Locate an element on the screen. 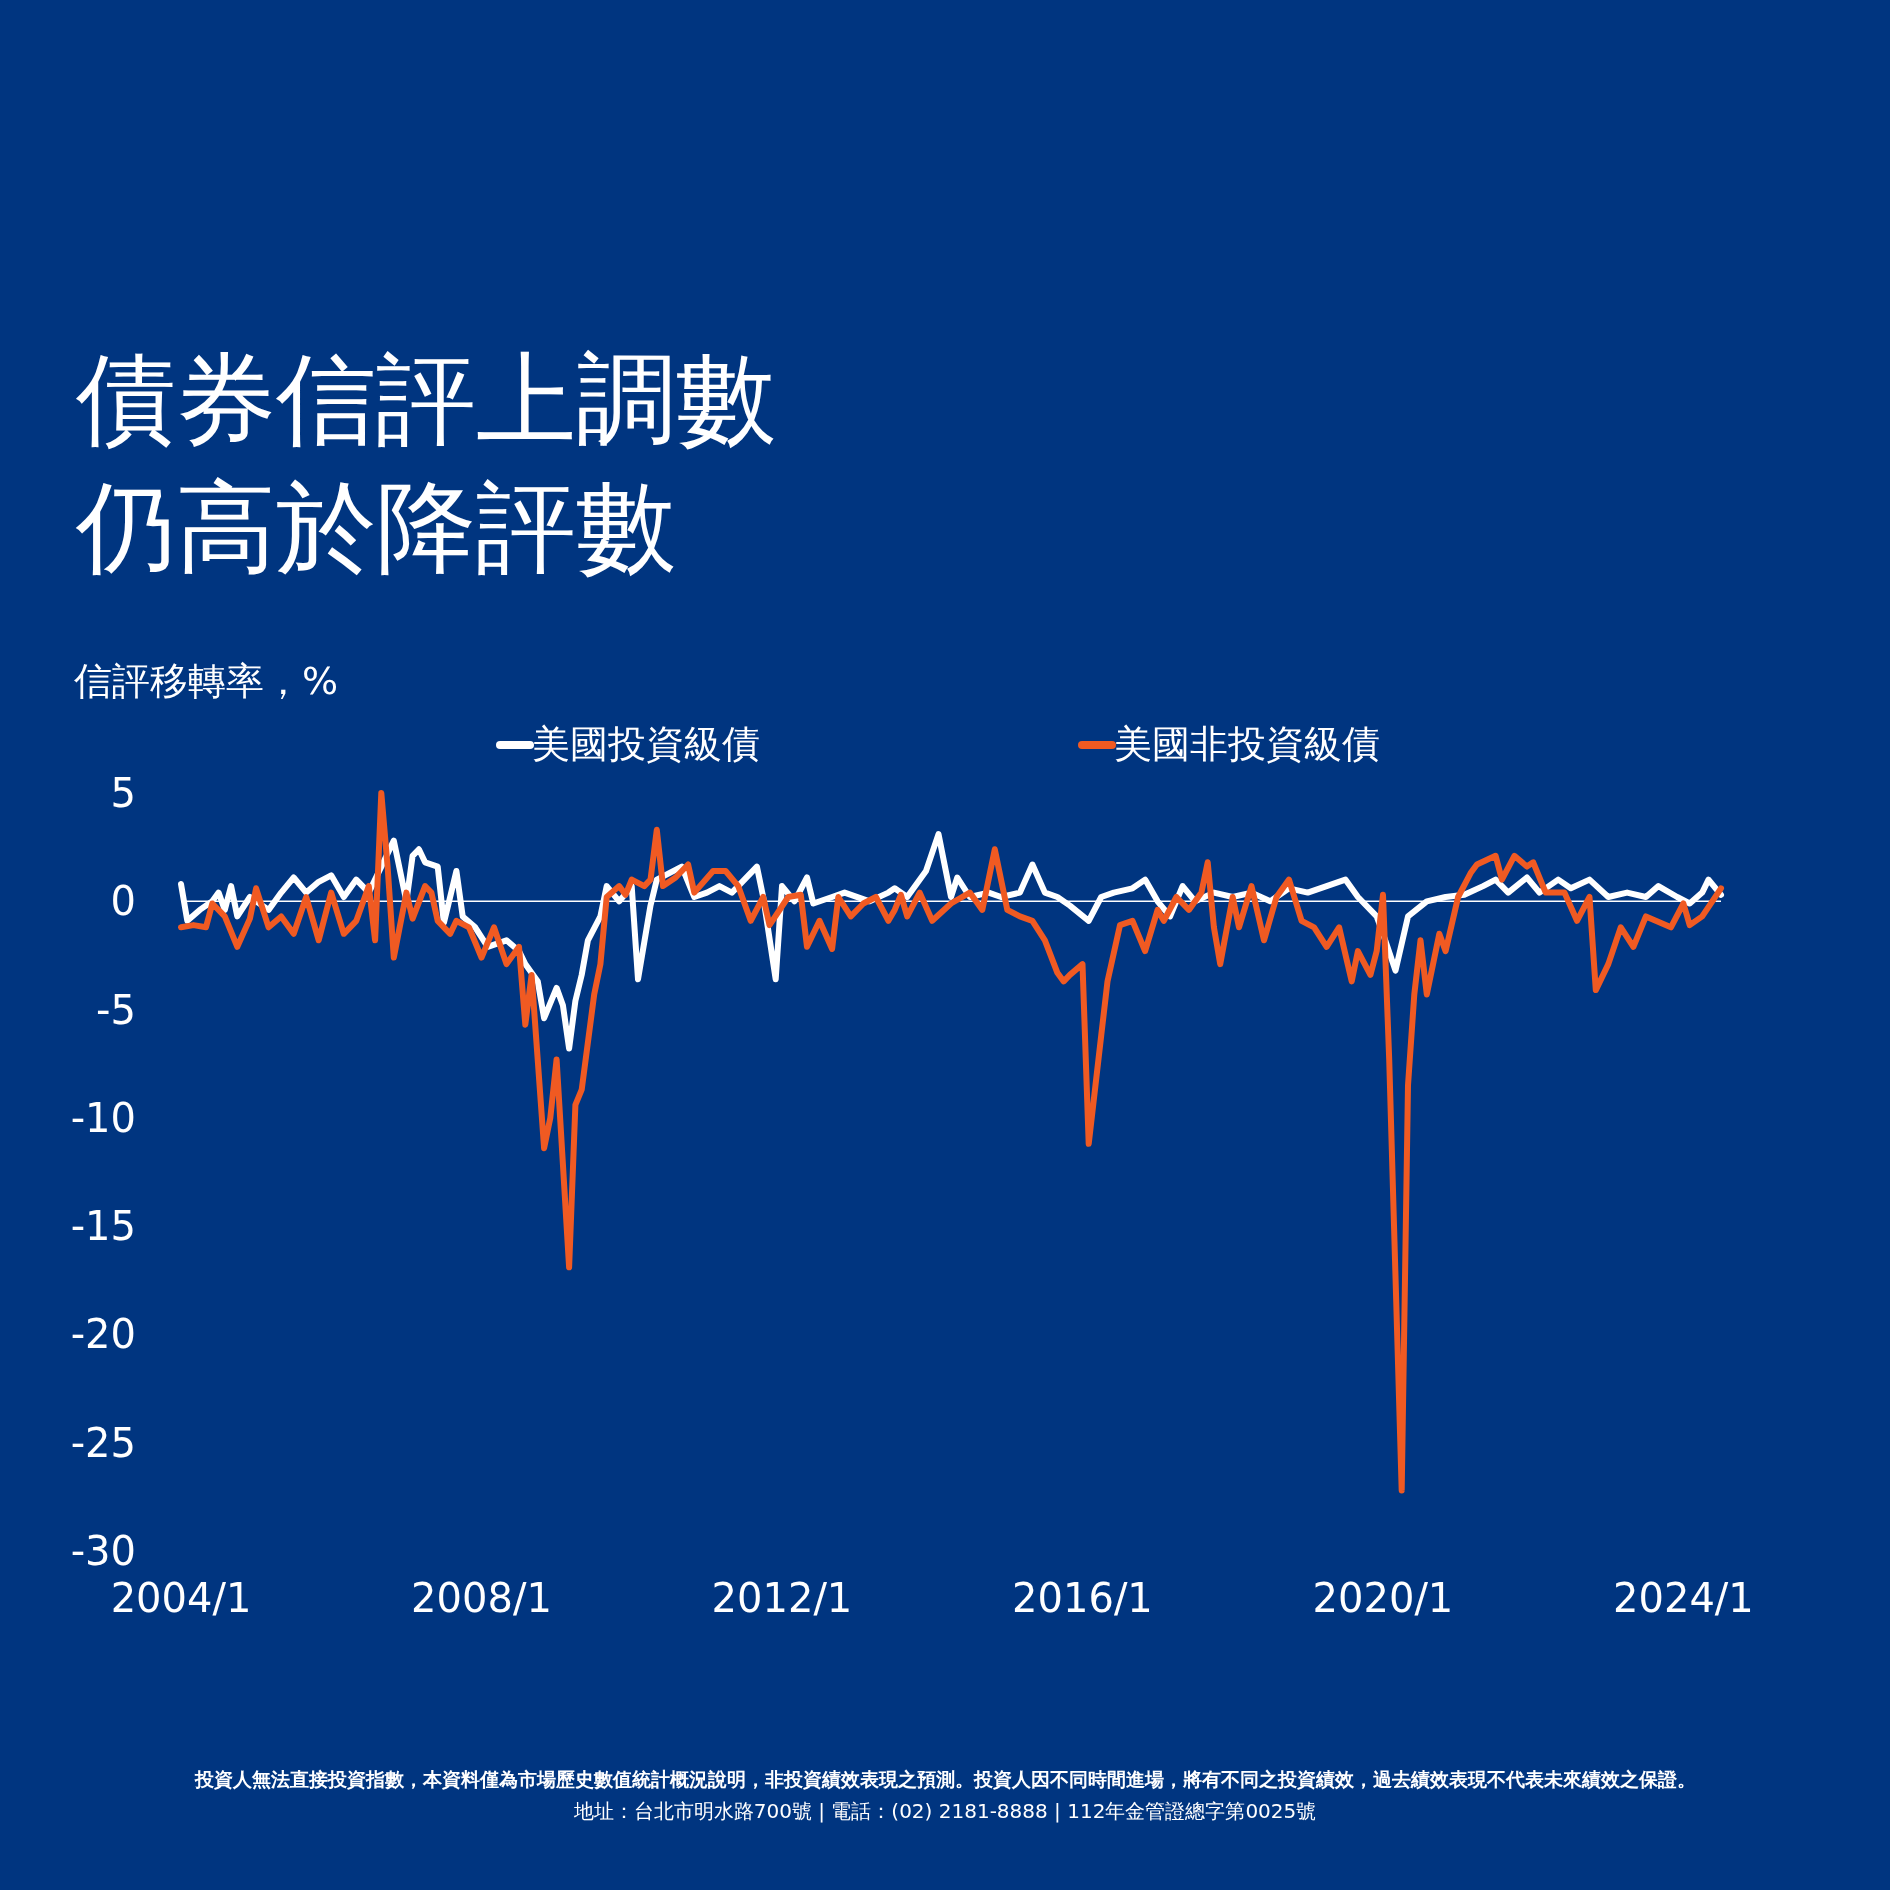 The image size is (1890, 1890). text: 地址：台北市明水路700號 | 電話：(02) 2181-8888 | 112年金管證總字第0025號 is located at coordinates (944, 1811).